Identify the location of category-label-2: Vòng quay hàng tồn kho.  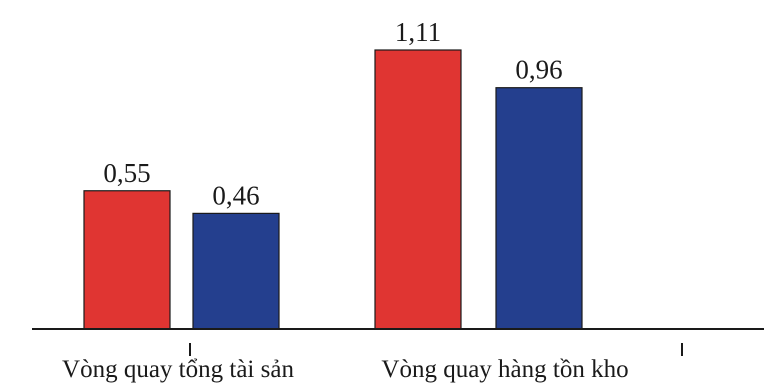
(504, 369).